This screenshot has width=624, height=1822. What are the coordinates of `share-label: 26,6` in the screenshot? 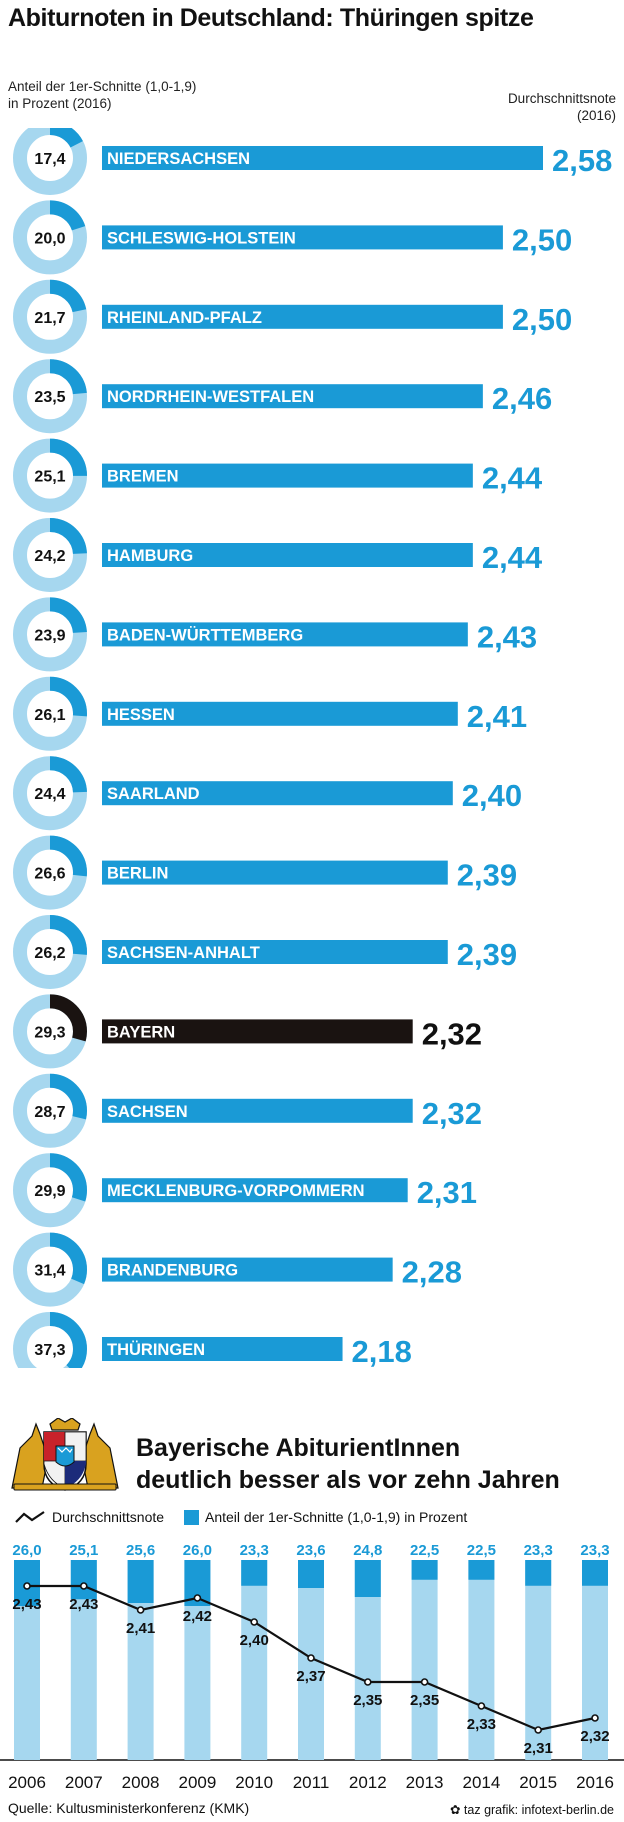 It's located at (49, 874).